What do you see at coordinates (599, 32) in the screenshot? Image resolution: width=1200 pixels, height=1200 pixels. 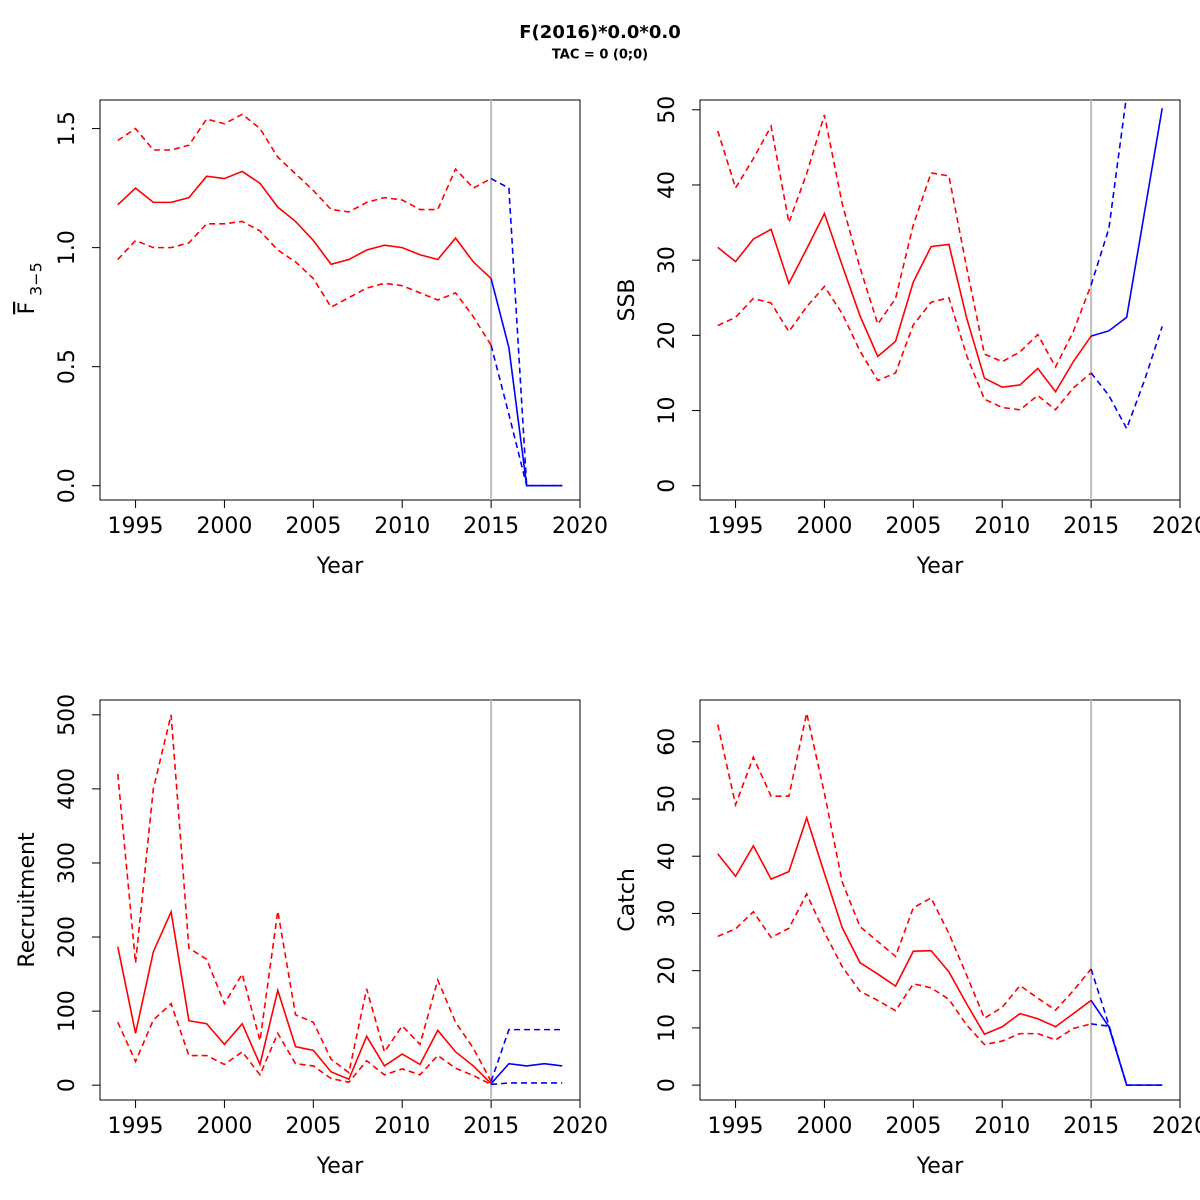 I see `figure-title: F(2016)*0.0*0.0` at bounding box center [599, 32].